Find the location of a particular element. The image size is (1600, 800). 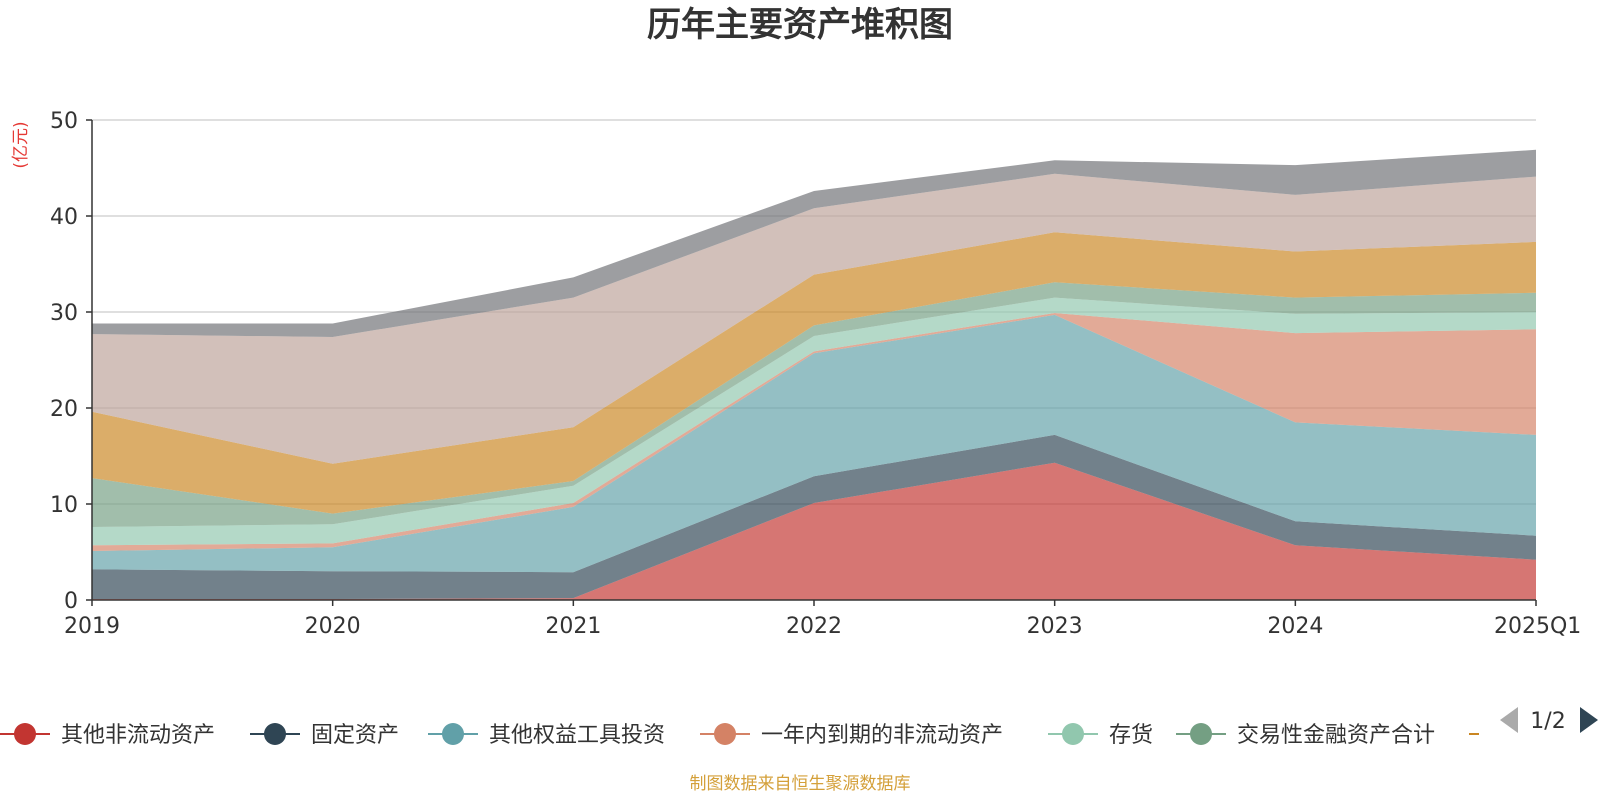

legend-label: 一年内到期的非流动资产 is located at coordinates (882, 735).